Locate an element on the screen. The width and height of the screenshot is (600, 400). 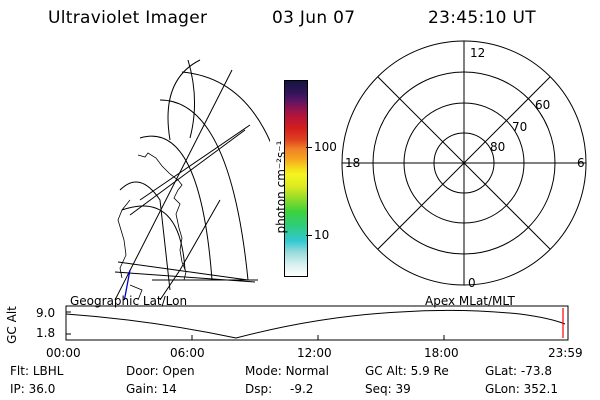
orbit-altitude-curve is located at coordinates (315, 324).